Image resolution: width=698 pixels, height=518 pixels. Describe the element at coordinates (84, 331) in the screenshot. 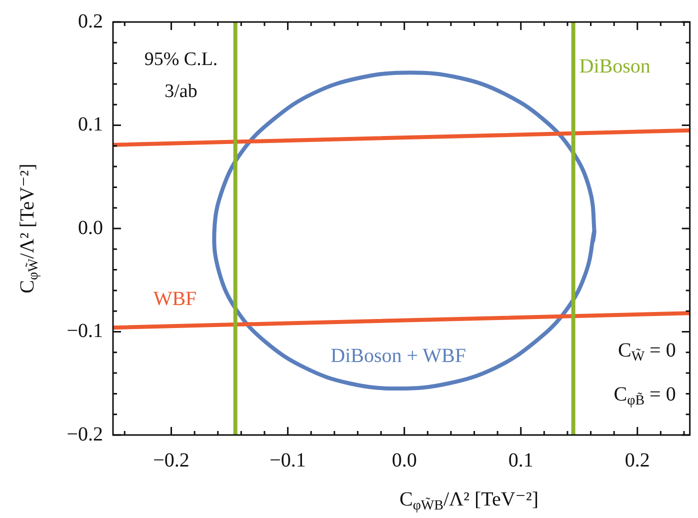

I see `y-tick-label: −0.1` at that location.